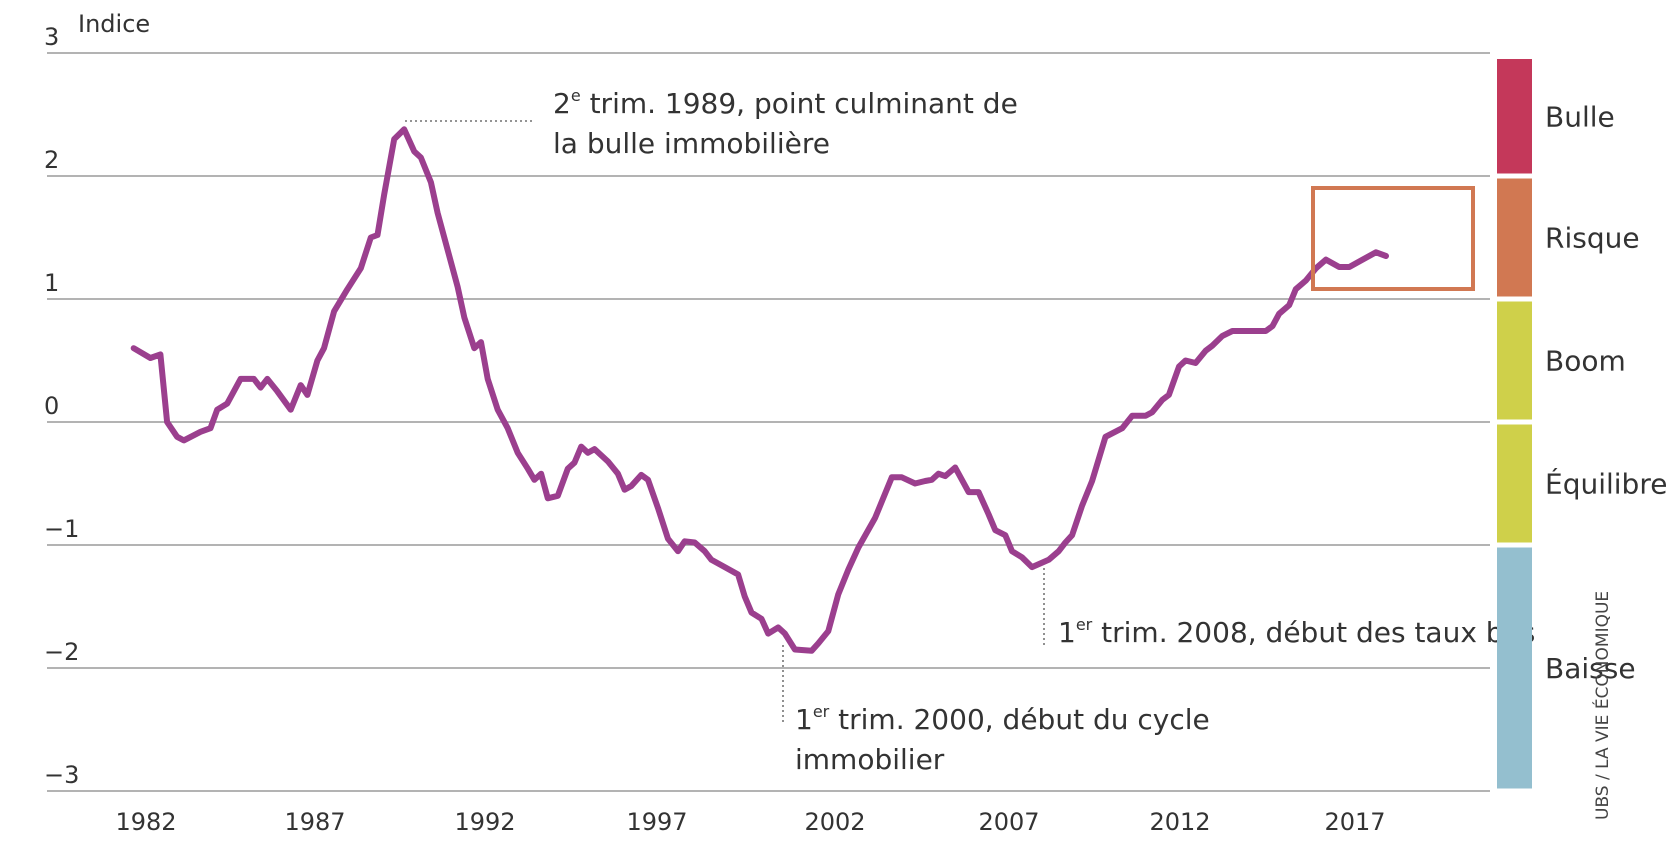 The image size is (1680, 845). Describe the element at coordinates (51, 406) in the screenshot. I see `y-tick-label: 0` at that location.